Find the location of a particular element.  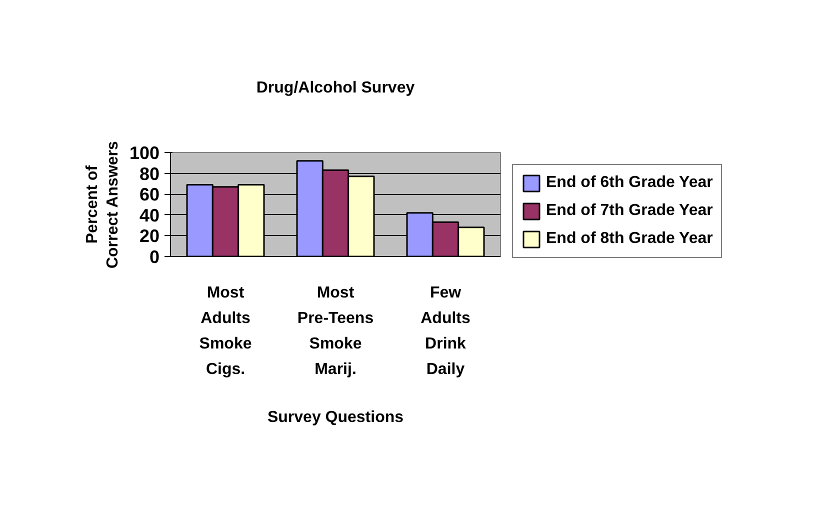

x-tick-label: Few Adults Drink Daily is located at coordinates (445, 331).